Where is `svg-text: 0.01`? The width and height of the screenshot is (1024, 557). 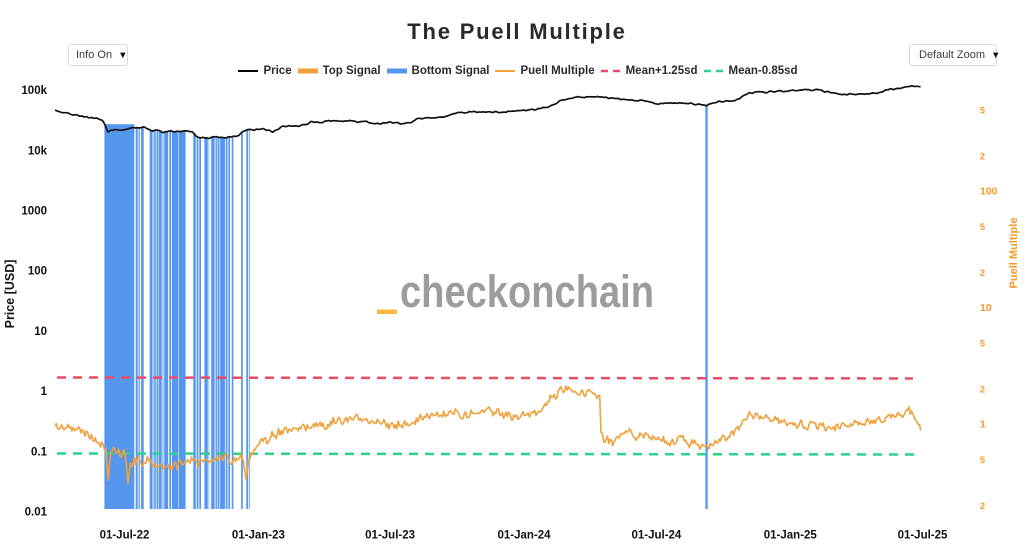
svg-text: 0.01 is located at coordinates (36, 513).